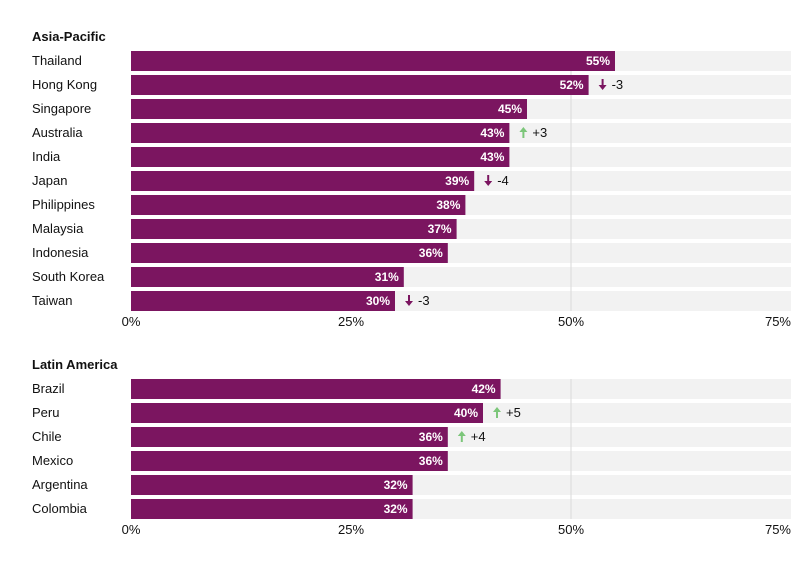  What do you see at coordinates (75, 364) in the screenshot?
I see `panel-title: Latin America` at bounding box center [75, 364].